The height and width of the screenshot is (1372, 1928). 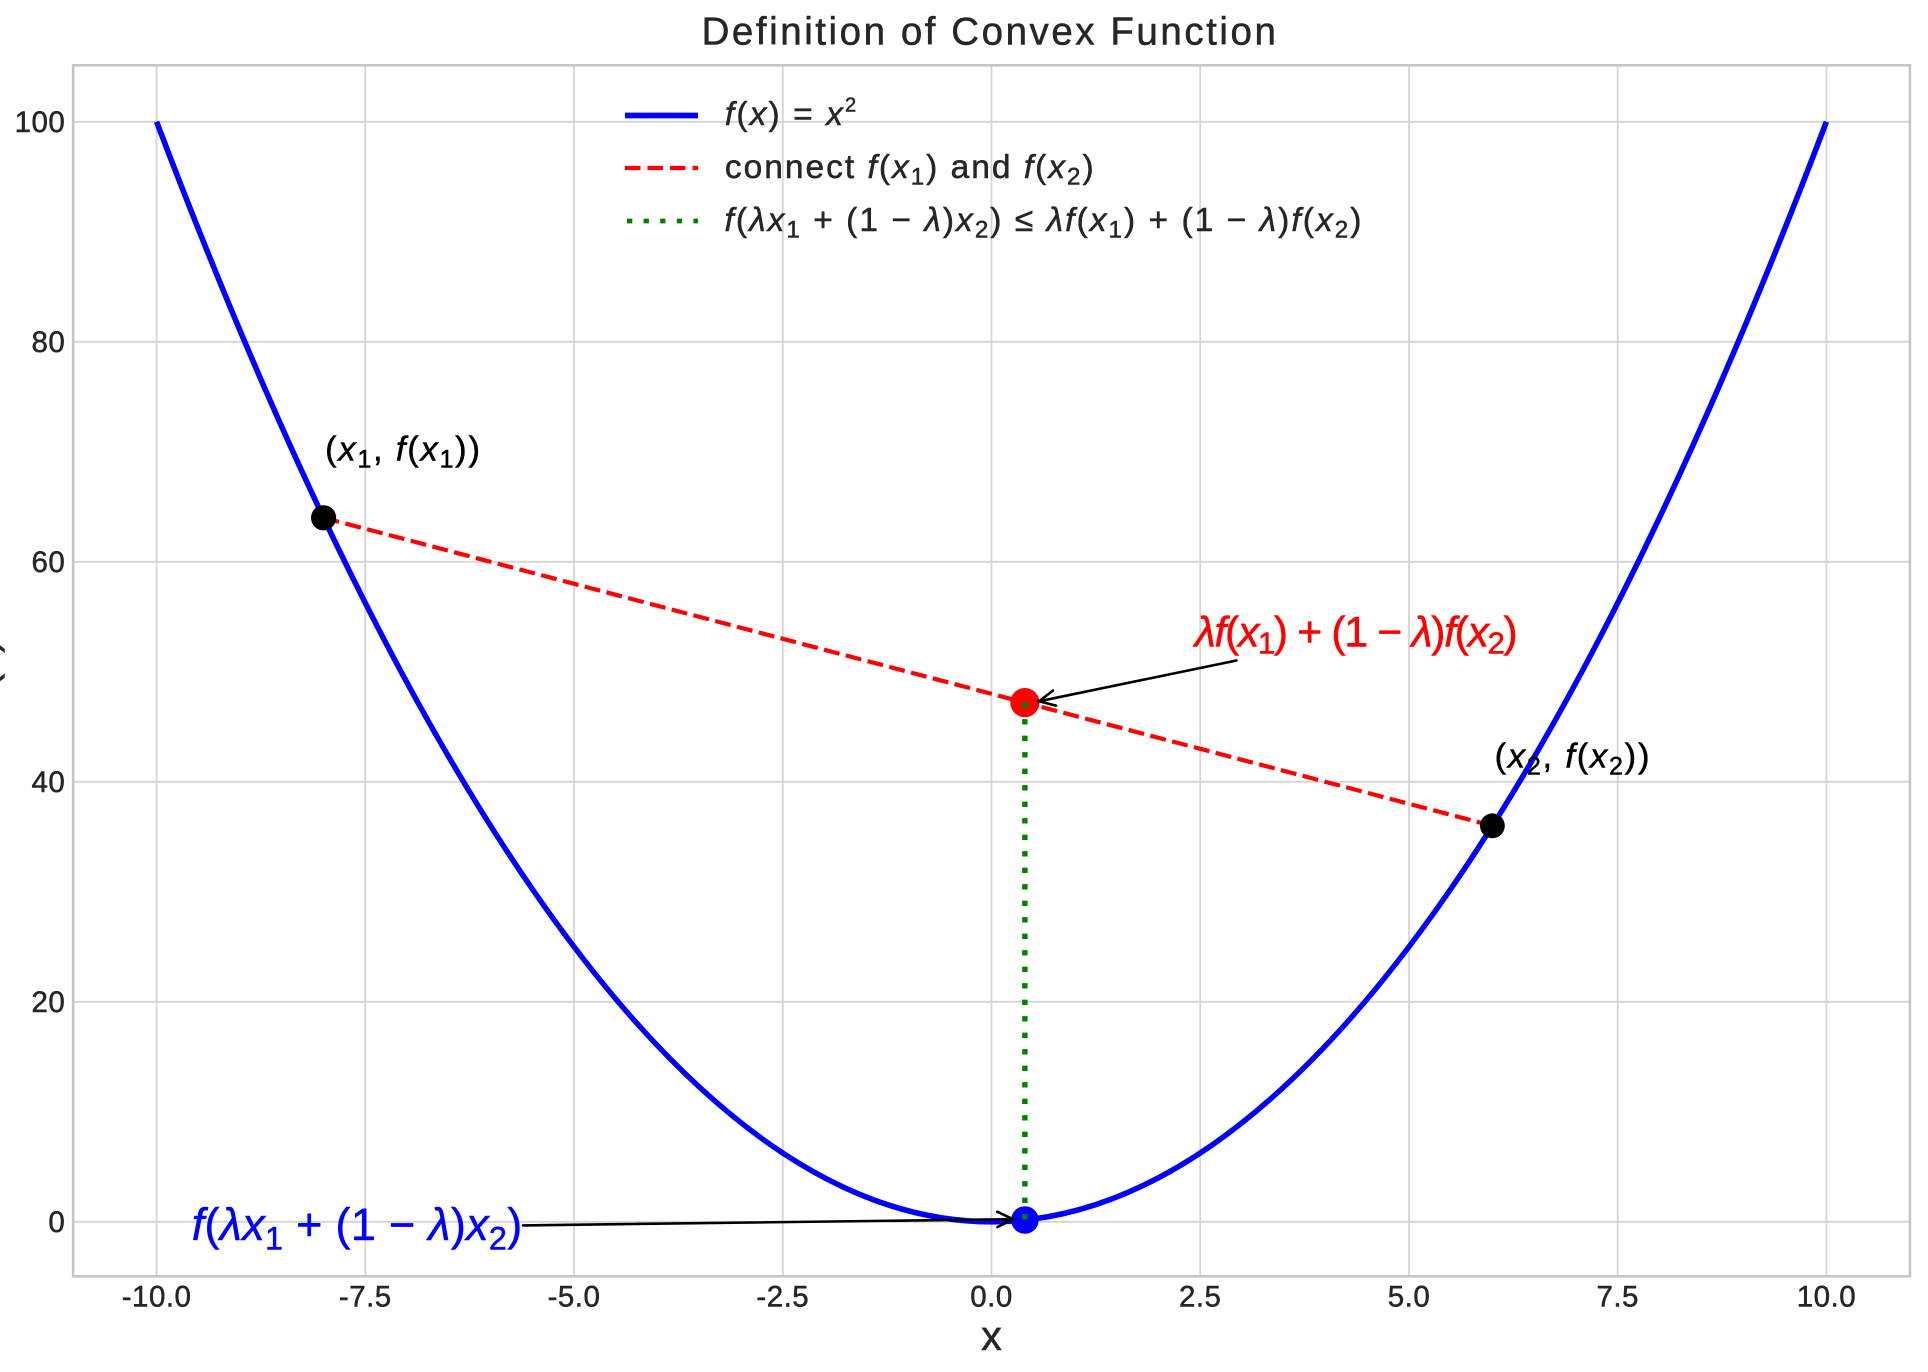 What do you see at coordinates (56, 1222) in the screenshot?
I see `svg-text: 0` at bounding box center [56, 1222].